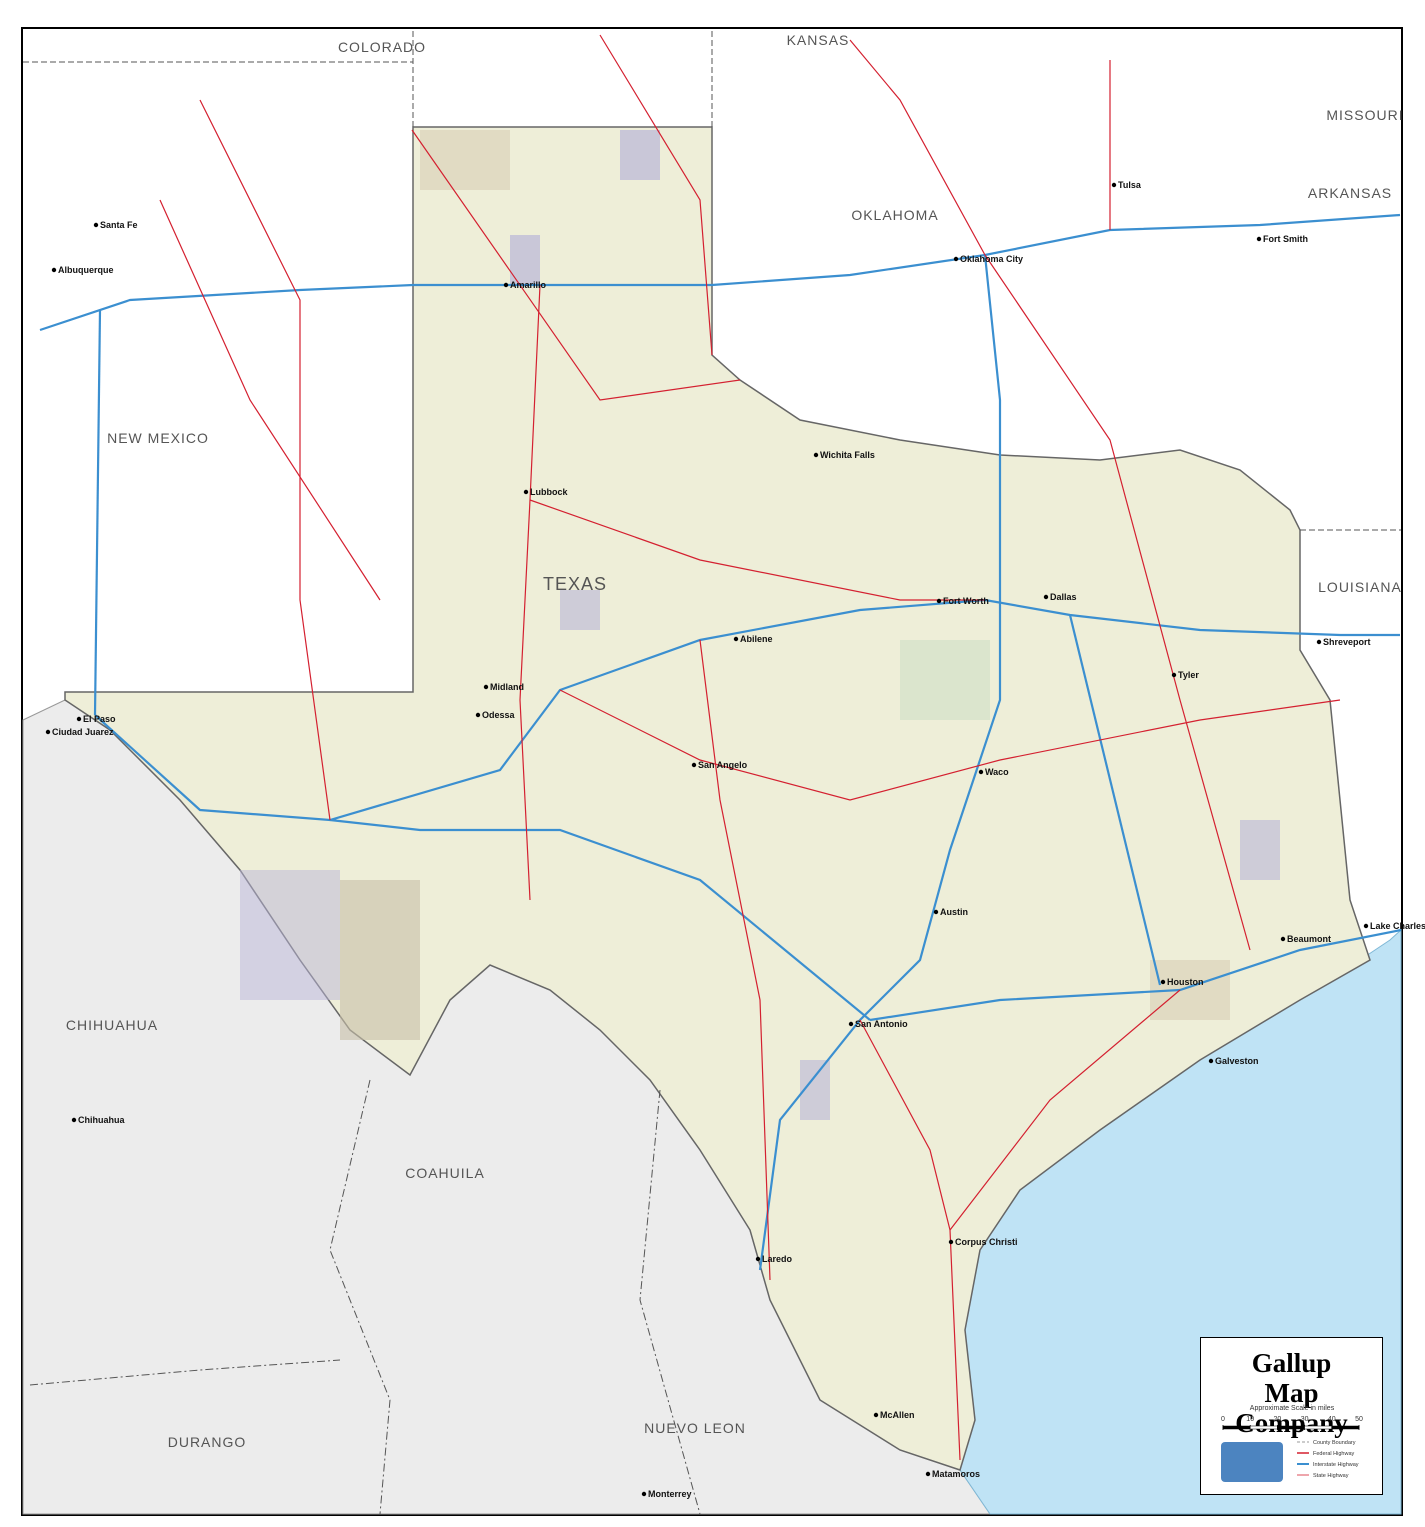  I want to click on region-label: LOUISIANA, so click(1360, 587).